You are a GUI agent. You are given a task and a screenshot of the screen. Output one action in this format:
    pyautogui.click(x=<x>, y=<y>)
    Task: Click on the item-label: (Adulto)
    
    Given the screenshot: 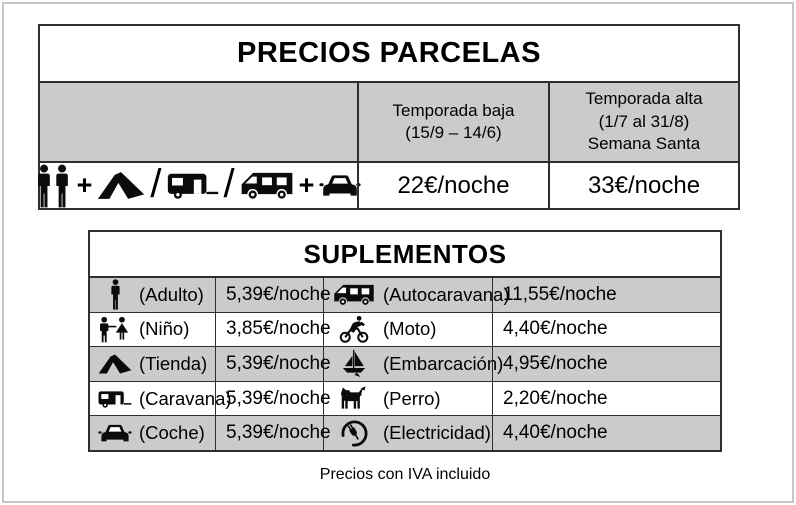 What is the action you would take?
    pyautogui.click(x=171, y=294)
    